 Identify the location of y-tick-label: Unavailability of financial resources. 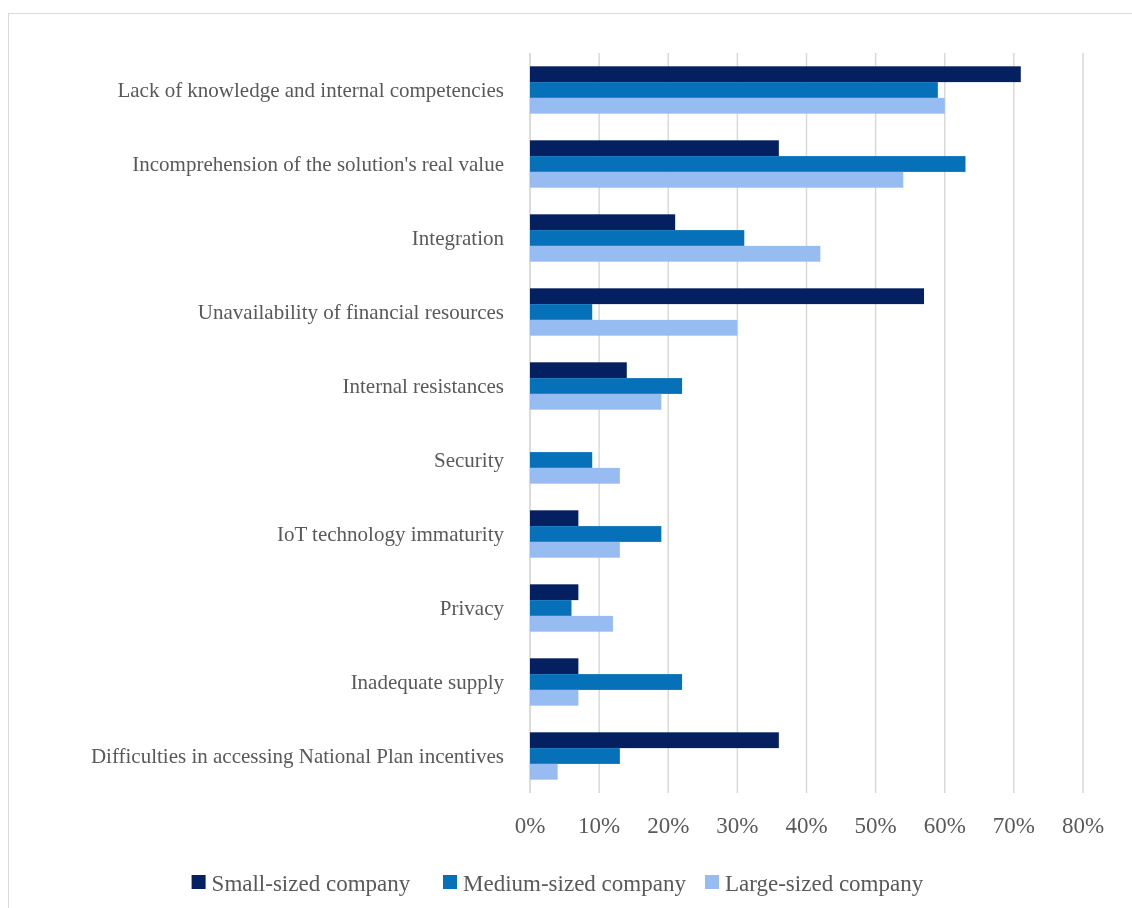
(350, 312).